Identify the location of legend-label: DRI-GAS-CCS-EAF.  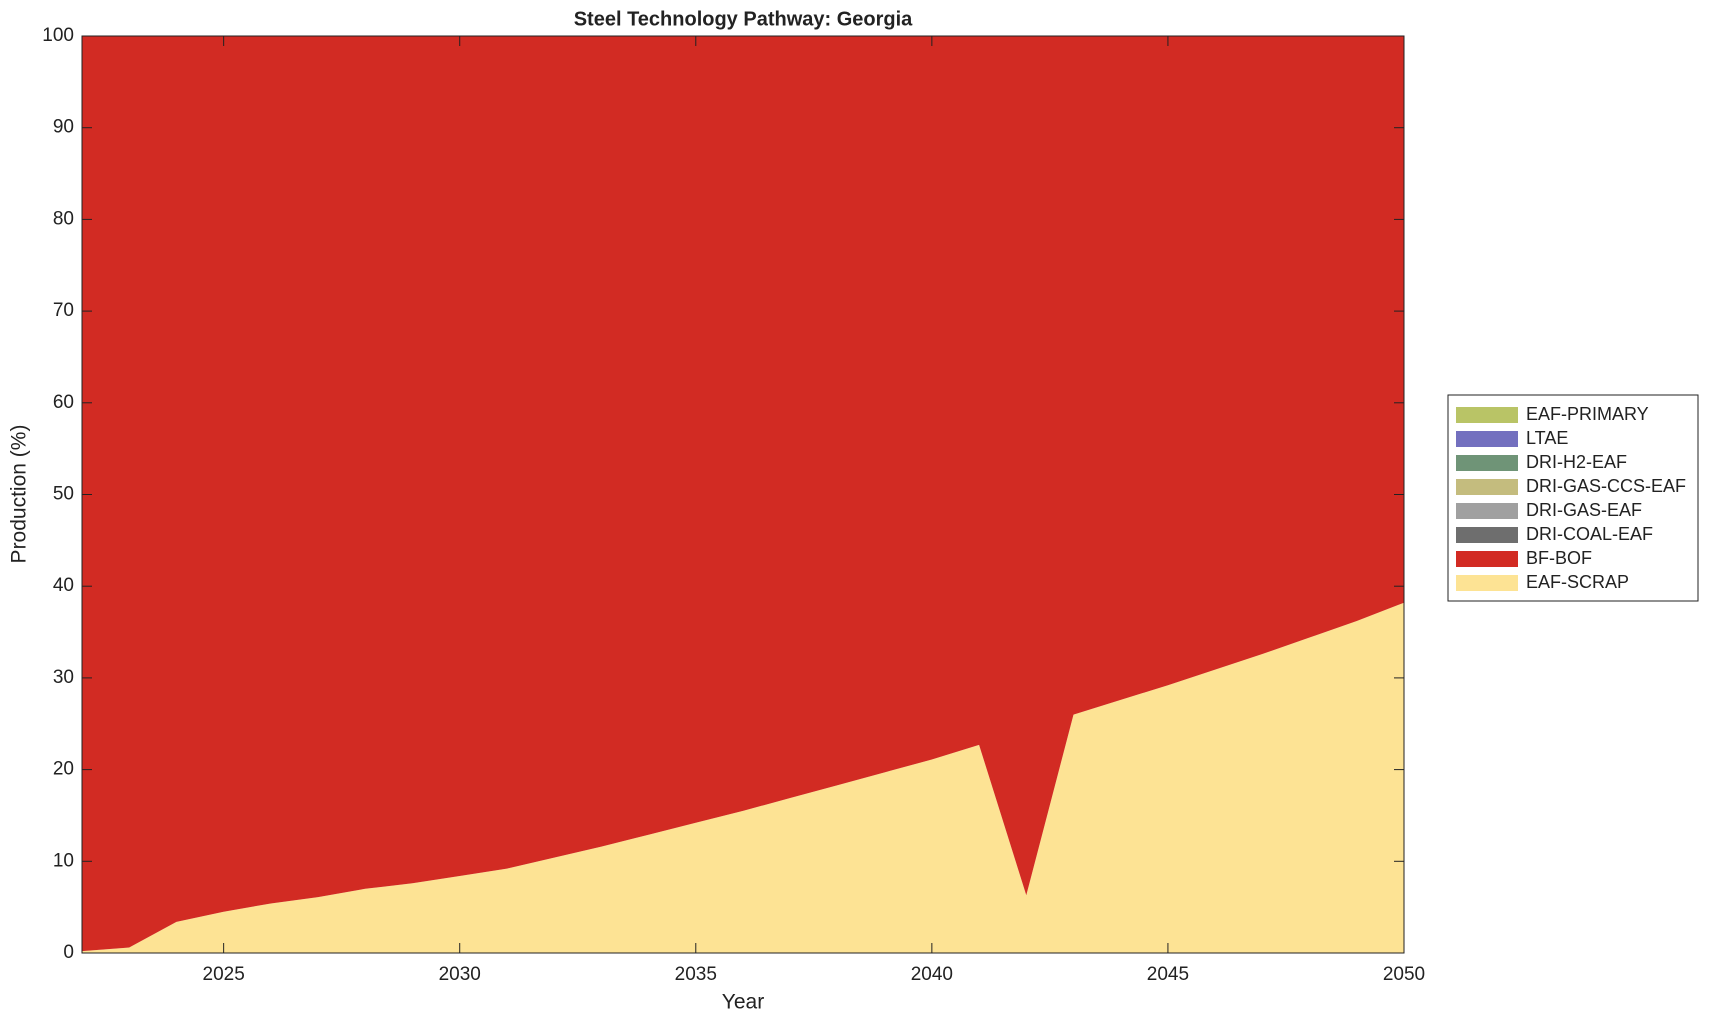
(1606, 486).